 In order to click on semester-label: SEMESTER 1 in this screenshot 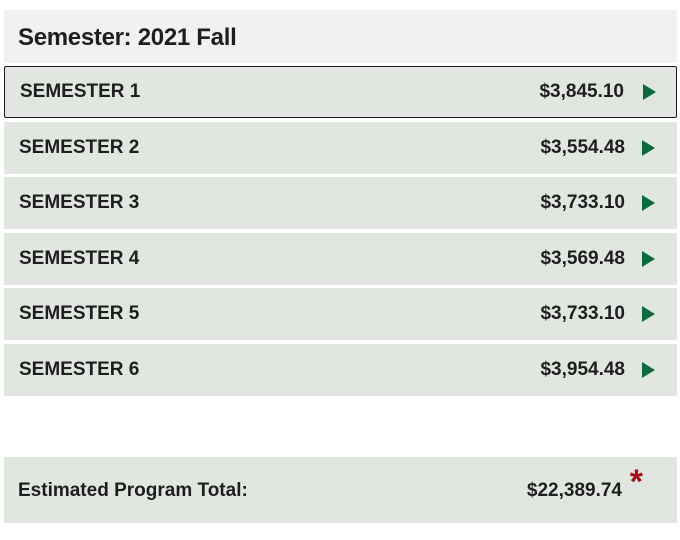, I will do `click(80, 91)`.